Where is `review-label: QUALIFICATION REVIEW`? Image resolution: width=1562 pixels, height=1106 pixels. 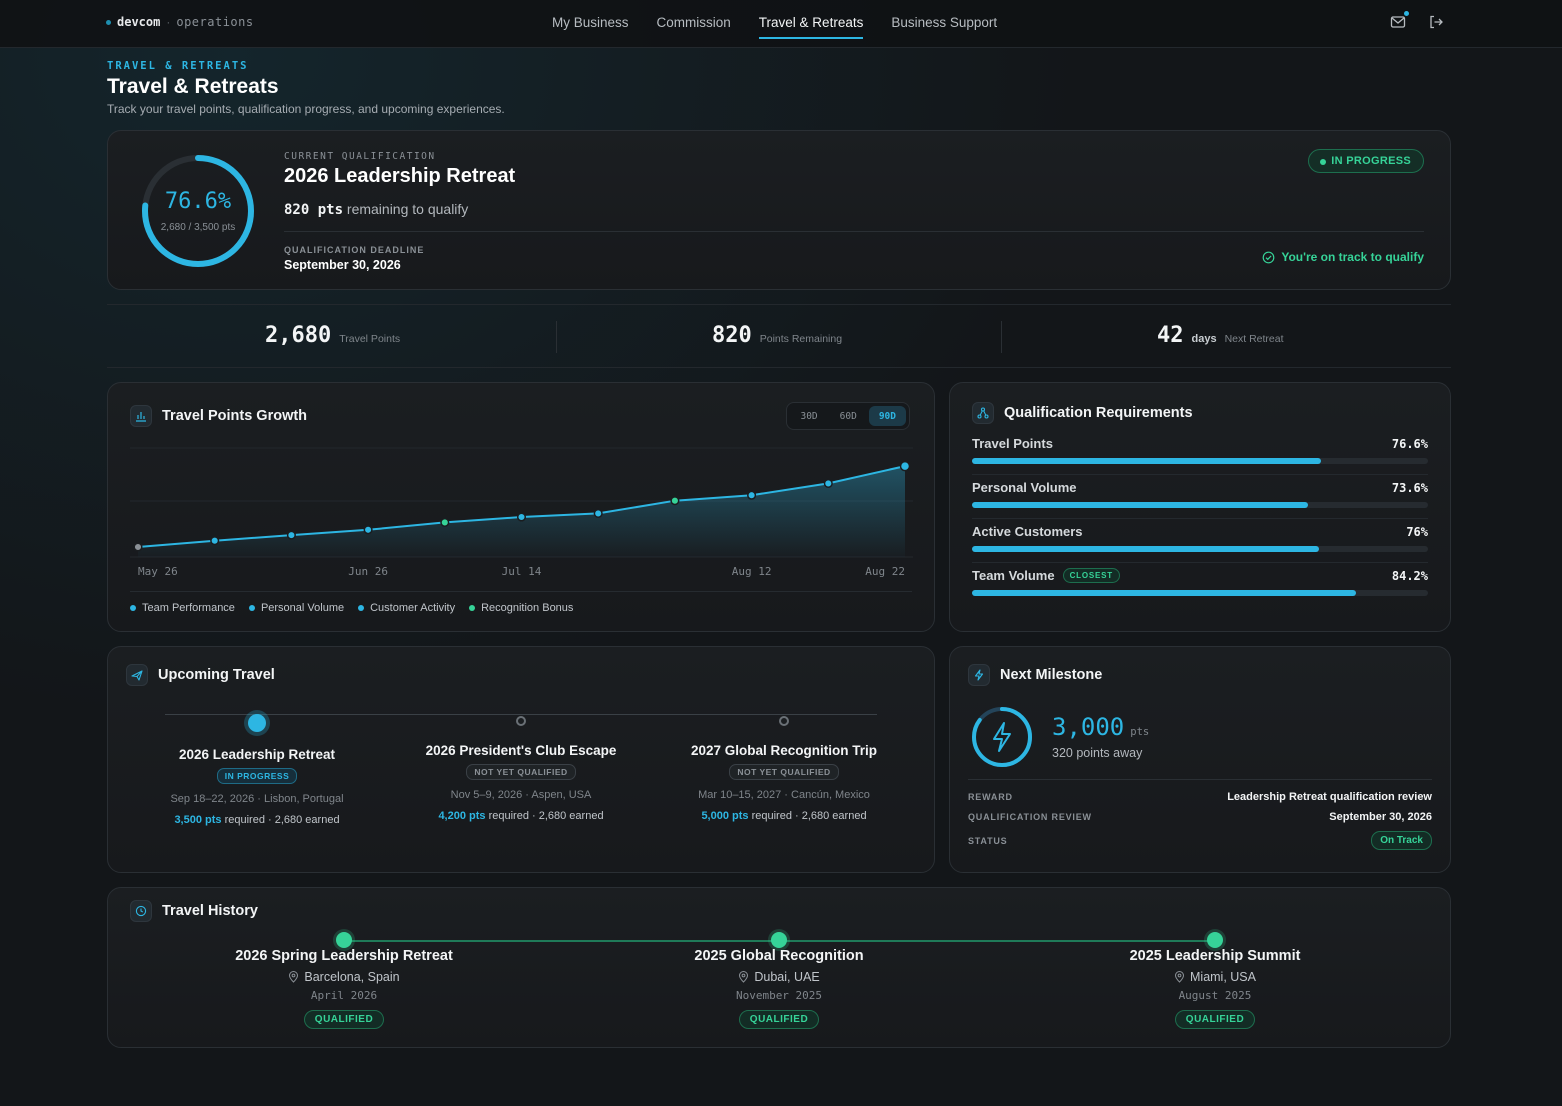
review-label: QUALIFICATION REVIEW is located at coordinates (1030, 817).